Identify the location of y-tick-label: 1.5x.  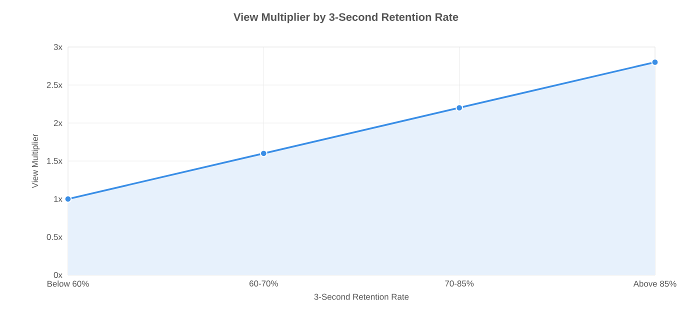
(54, 161).